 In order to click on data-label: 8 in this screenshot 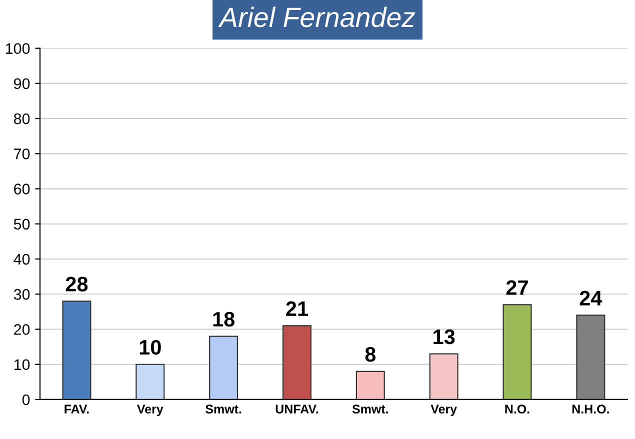, I will do `click(370, 354)`.